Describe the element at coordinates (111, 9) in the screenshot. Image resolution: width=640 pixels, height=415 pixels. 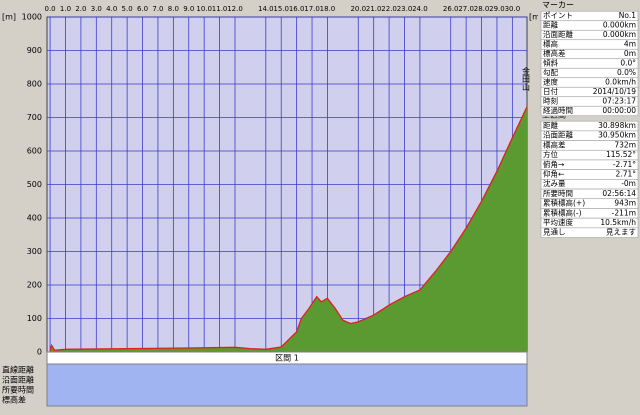
I see `x-tick-label: 4.0` at that location.